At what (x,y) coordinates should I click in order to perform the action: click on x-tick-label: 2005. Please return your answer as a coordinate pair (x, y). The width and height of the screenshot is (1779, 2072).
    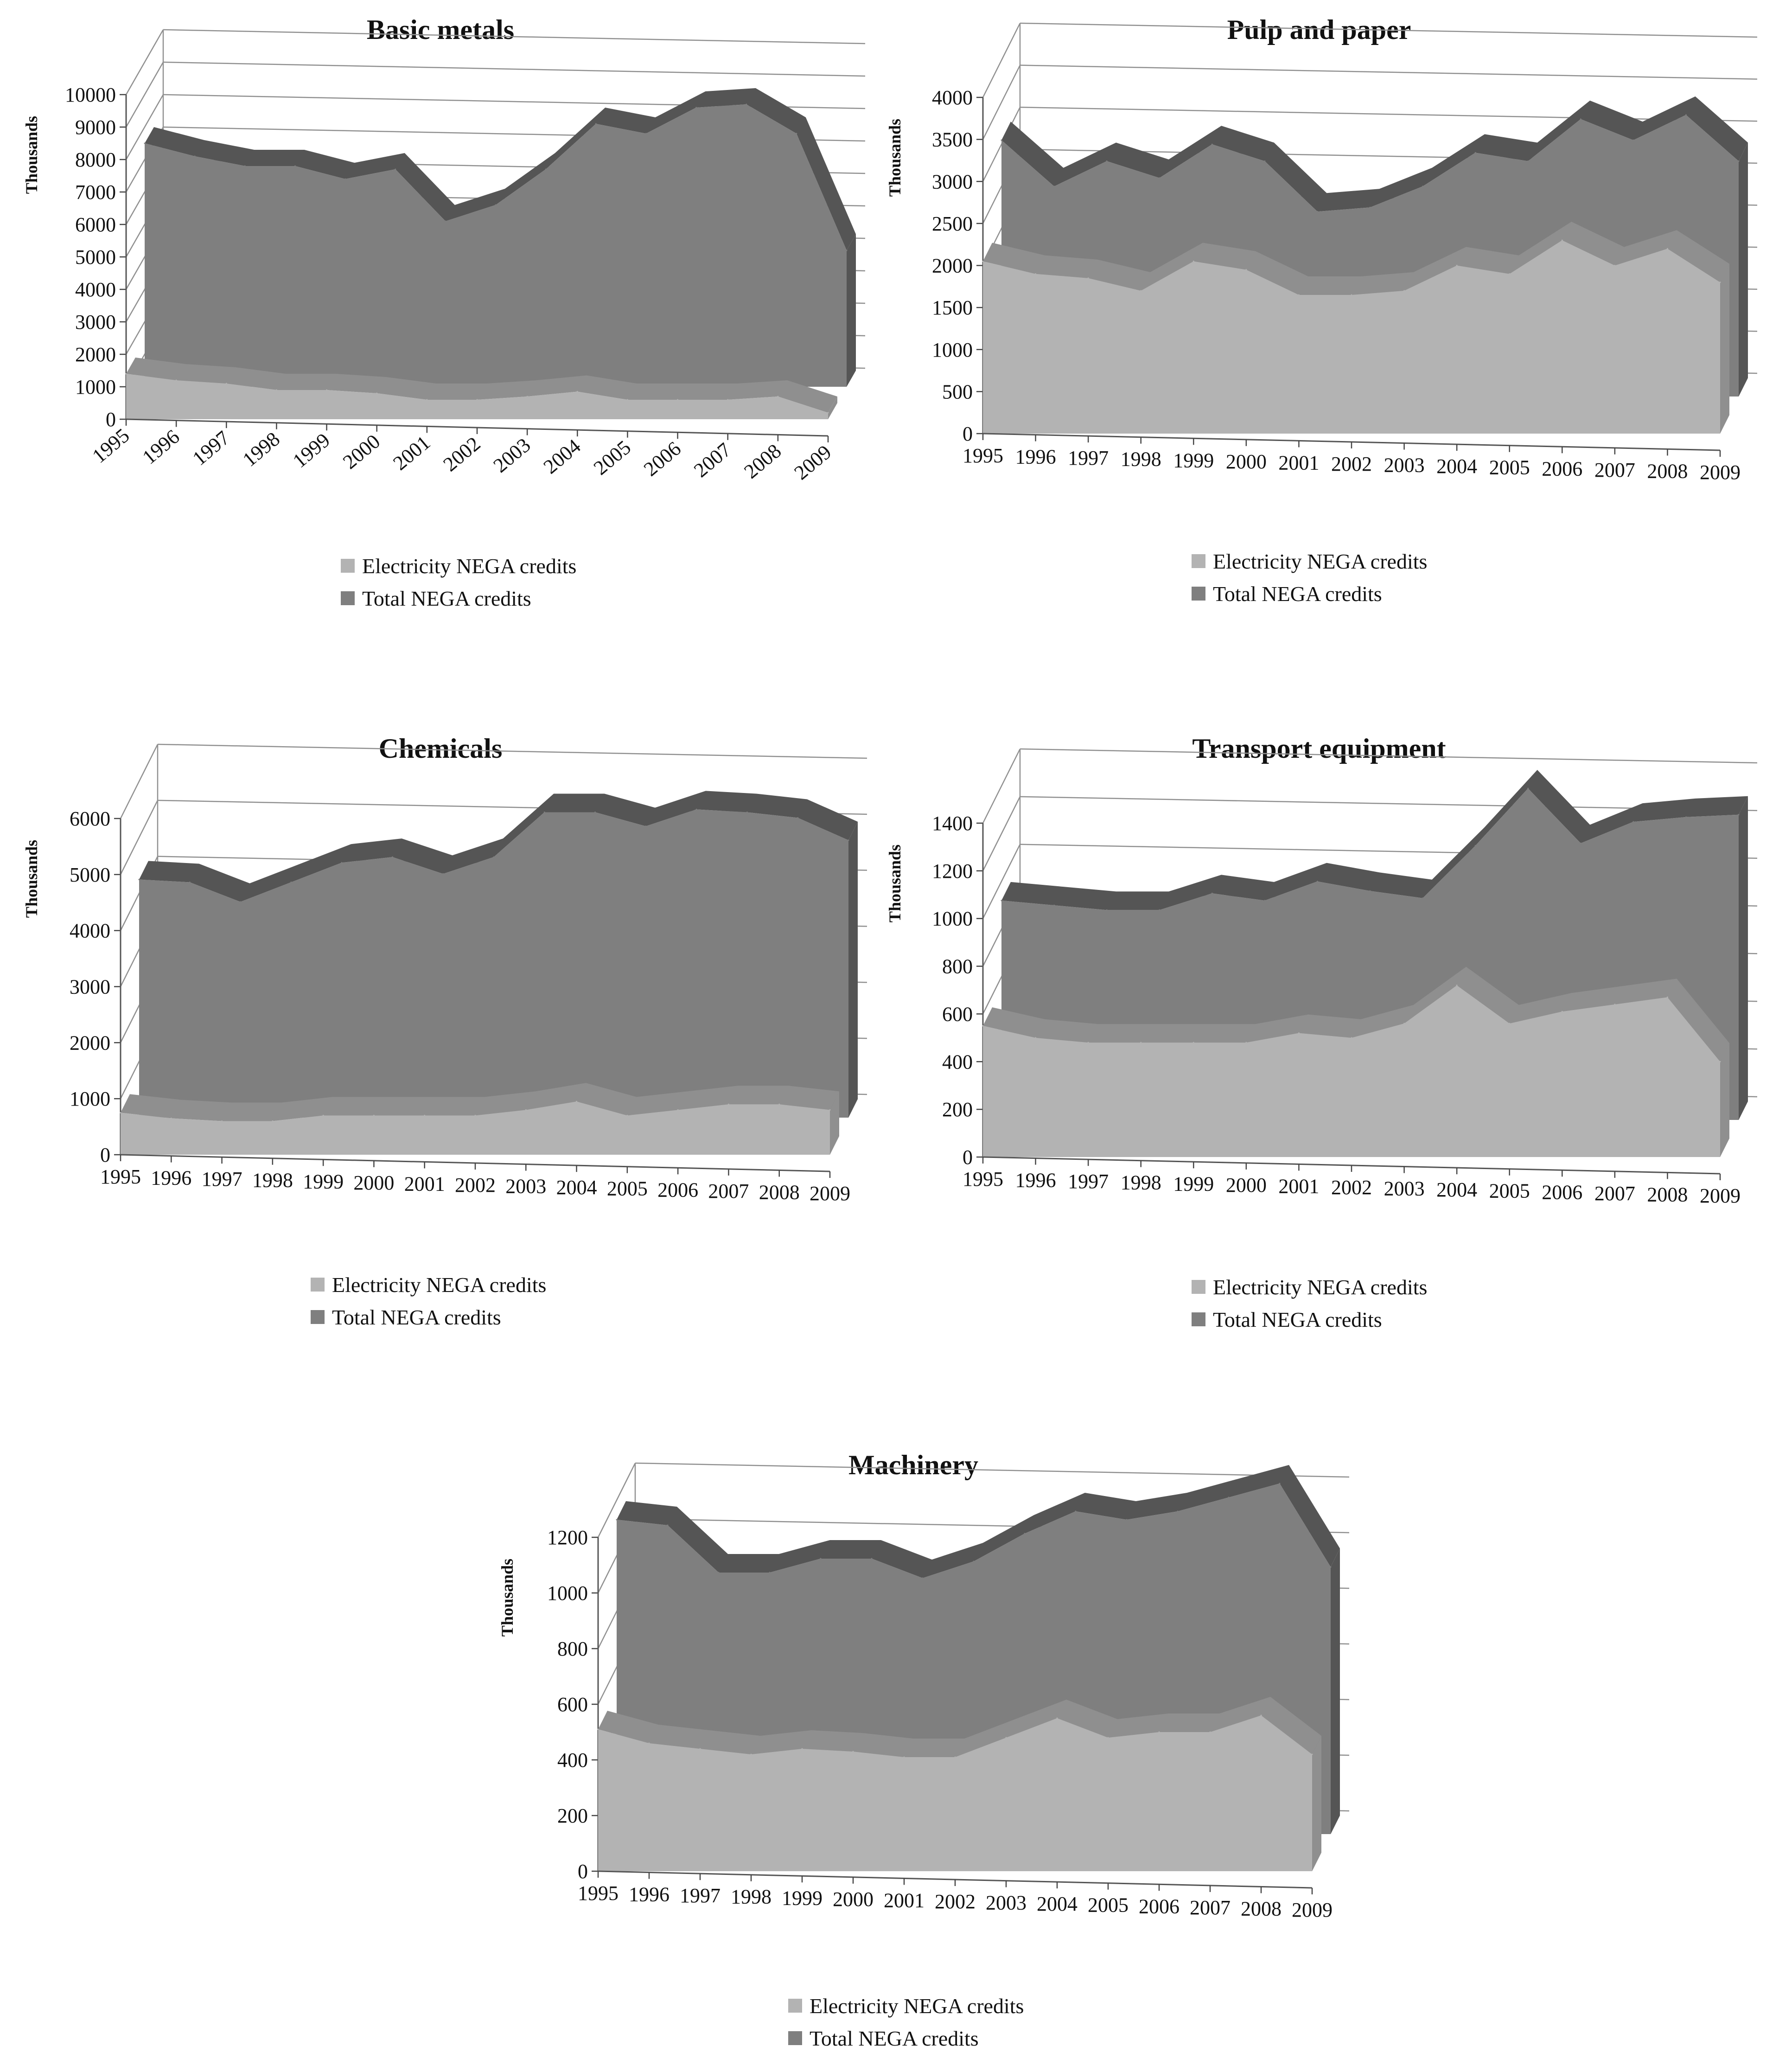
    Looking at the image, I should click on (1510, 467).